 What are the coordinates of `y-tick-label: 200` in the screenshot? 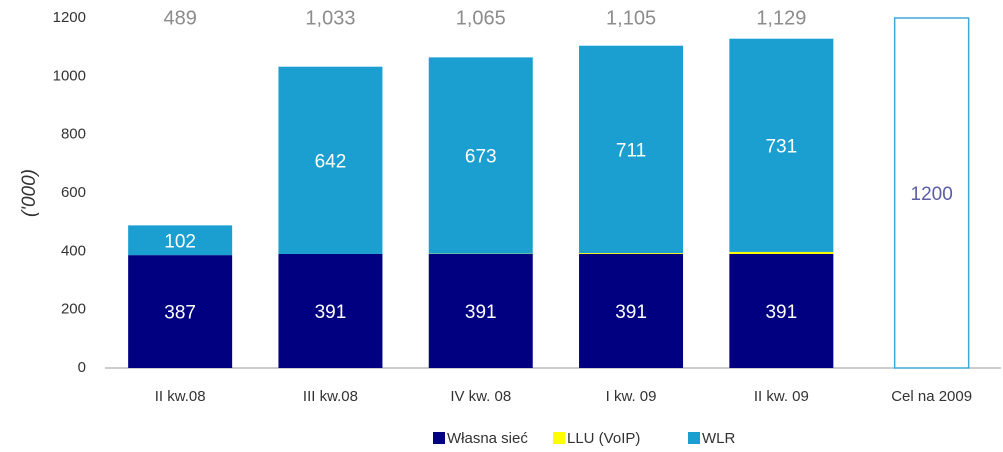 It's located at (73, 309).